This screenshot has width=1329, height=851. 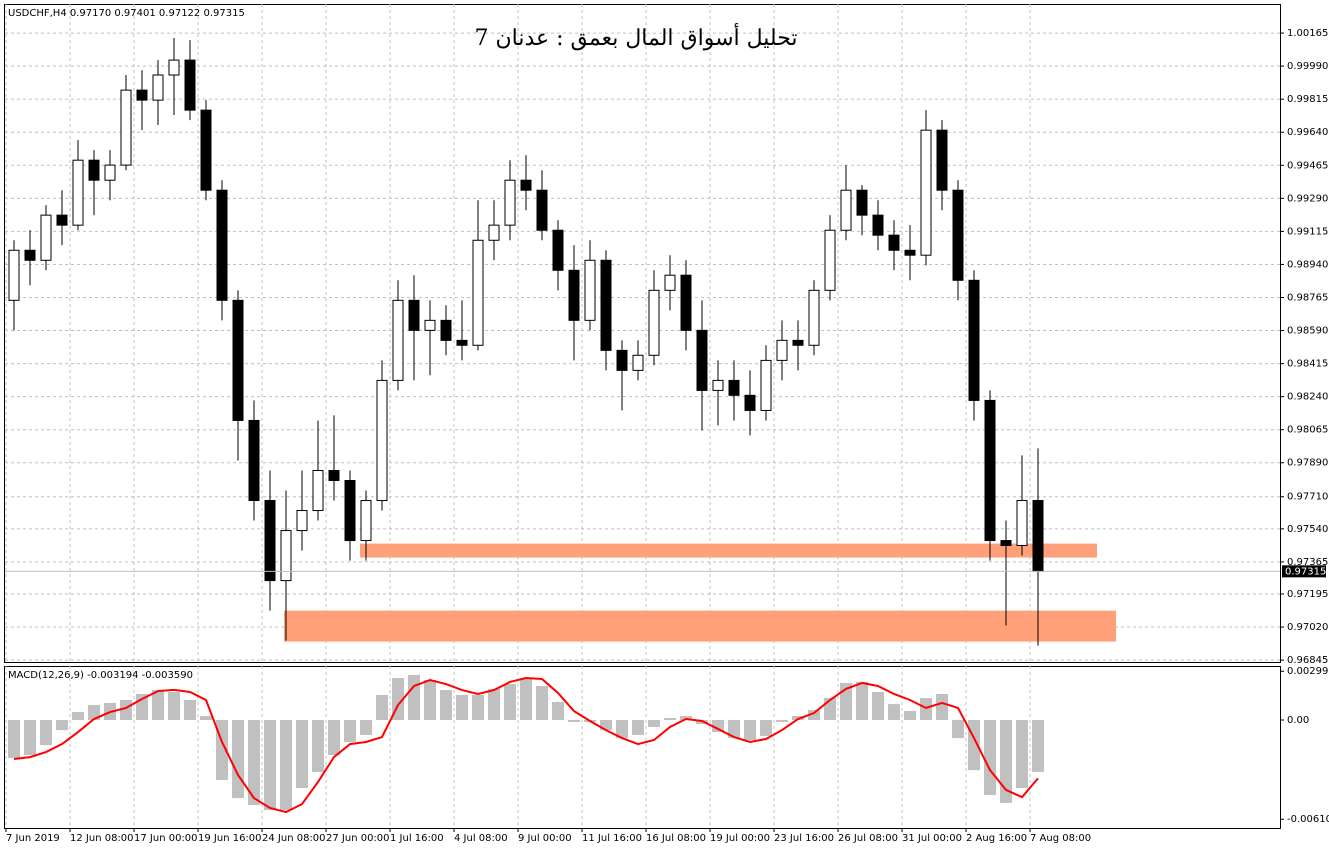 I want to click on x-tick-label: 9 Jul 00:00, so click(x=545, y=838).